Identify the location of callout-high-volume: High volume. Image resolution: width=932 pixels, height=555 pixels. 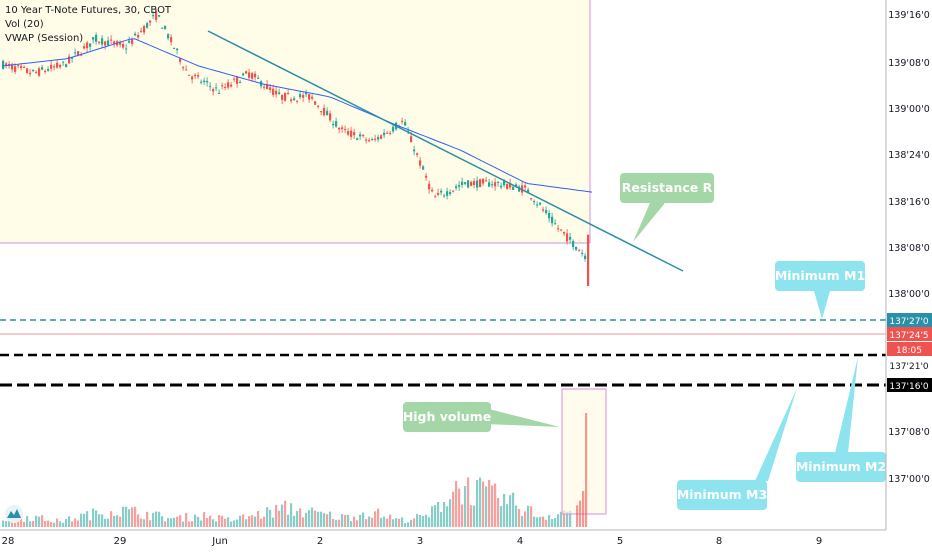
(481, 417).